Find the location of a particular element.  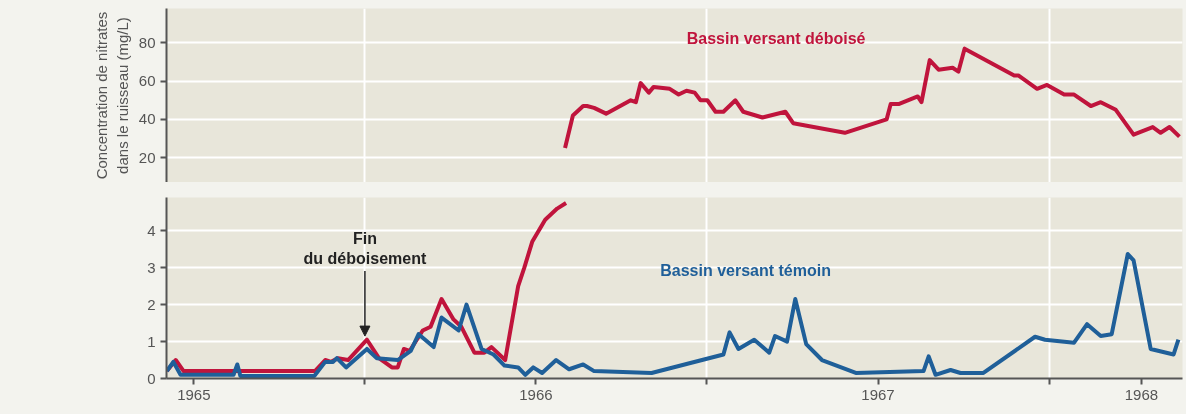

annotation: Fin du déboisement is located at coordinates (365, 248).